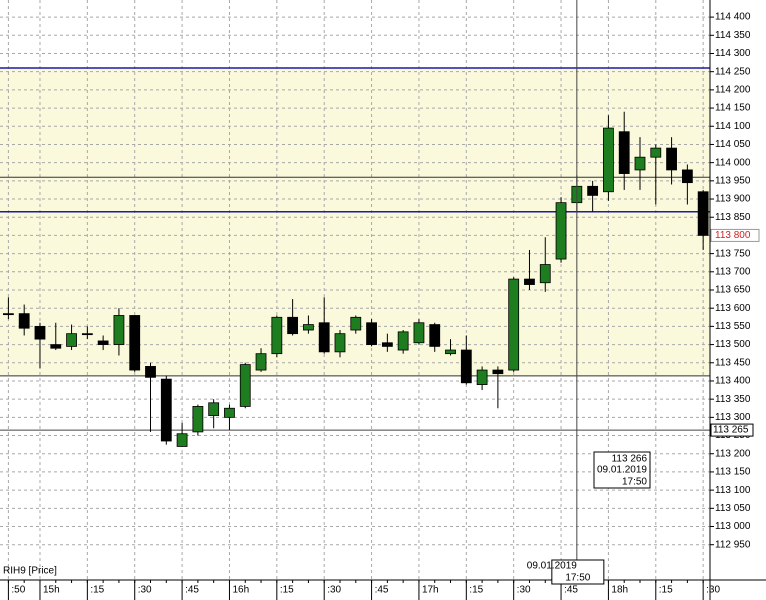 This screenshot has height=600, width=766. I want to click on y-tick-label: 114 050, so click(733, 144).